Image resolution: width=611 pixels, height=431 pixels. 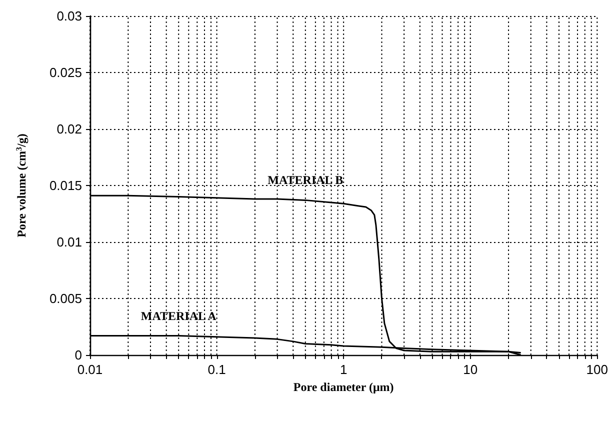 I want to click on y-tick-label: 0.01, so click(x=69, y=242).